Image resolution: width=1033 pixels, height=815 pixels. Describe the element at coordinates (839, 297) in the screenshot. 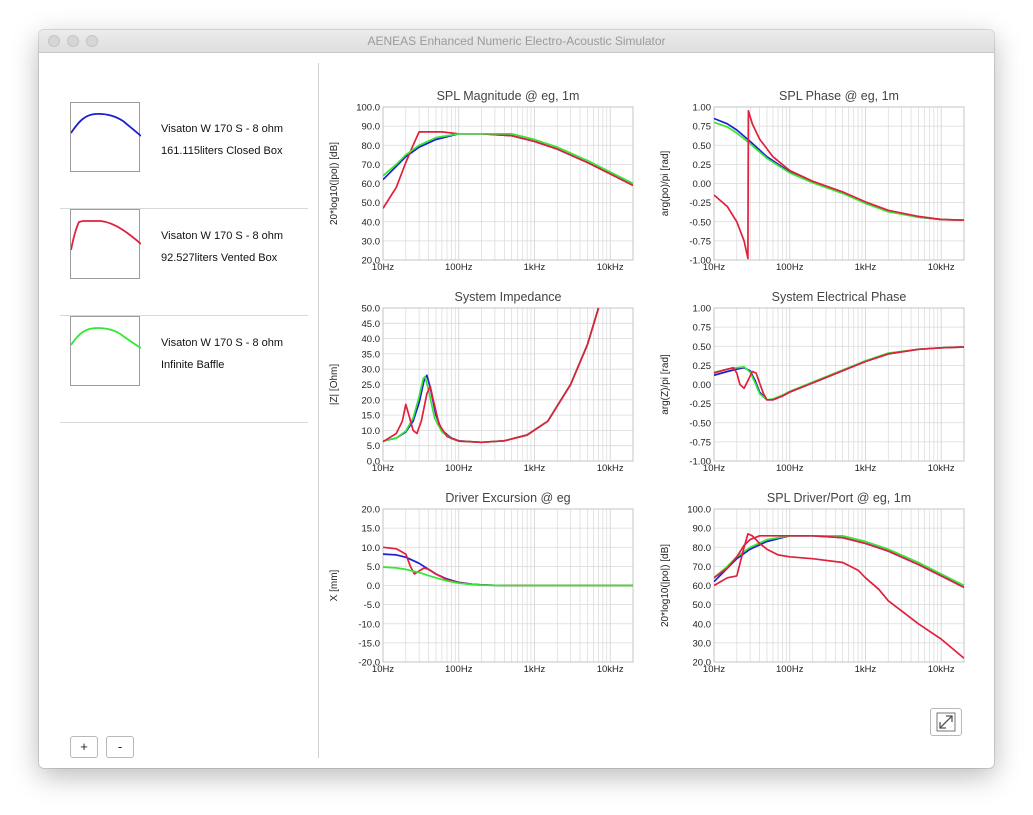

I see `chart-title: System Electrical Phase` at that location.